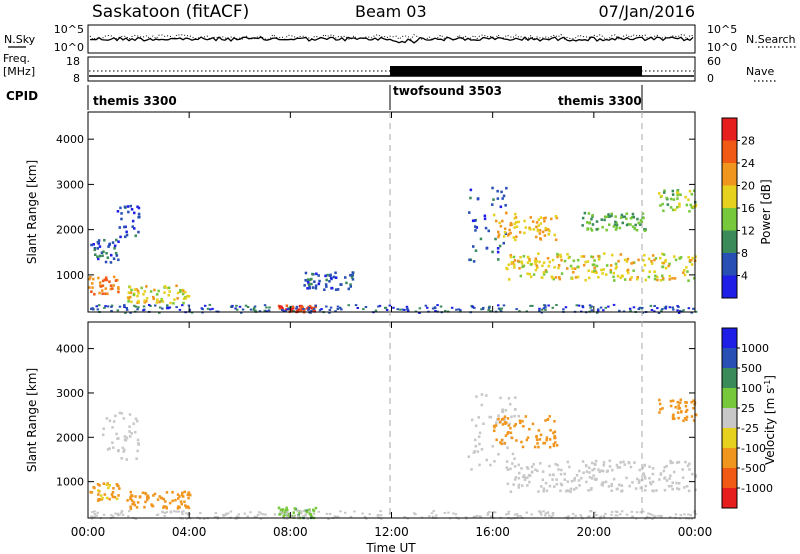  What do you see at coordinates (70, 393) in the screenshot?
I see `y-tick-label: 3000` at bounding box center [70, 393].